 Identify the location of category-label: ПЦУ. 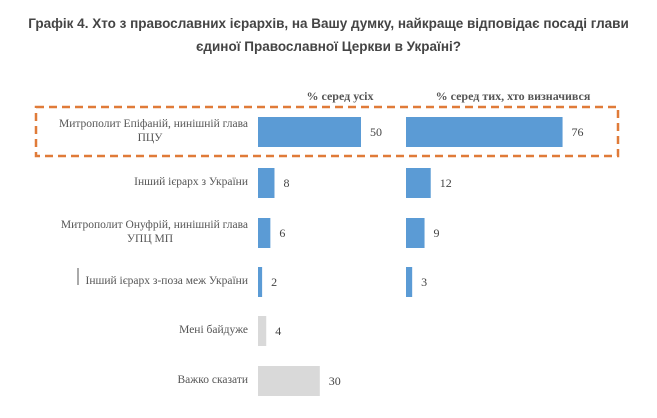
(151, 138).